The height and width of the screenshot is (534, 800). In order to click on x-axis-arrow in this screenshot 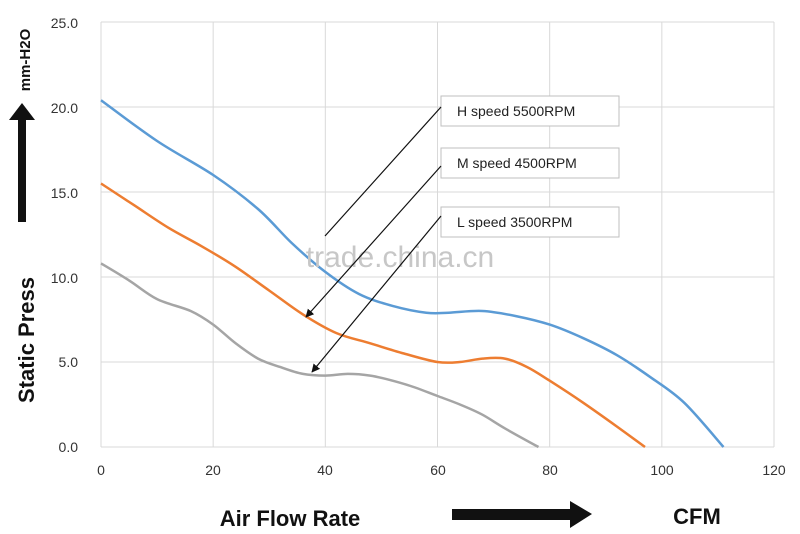, I will do `click(522, 514)`.